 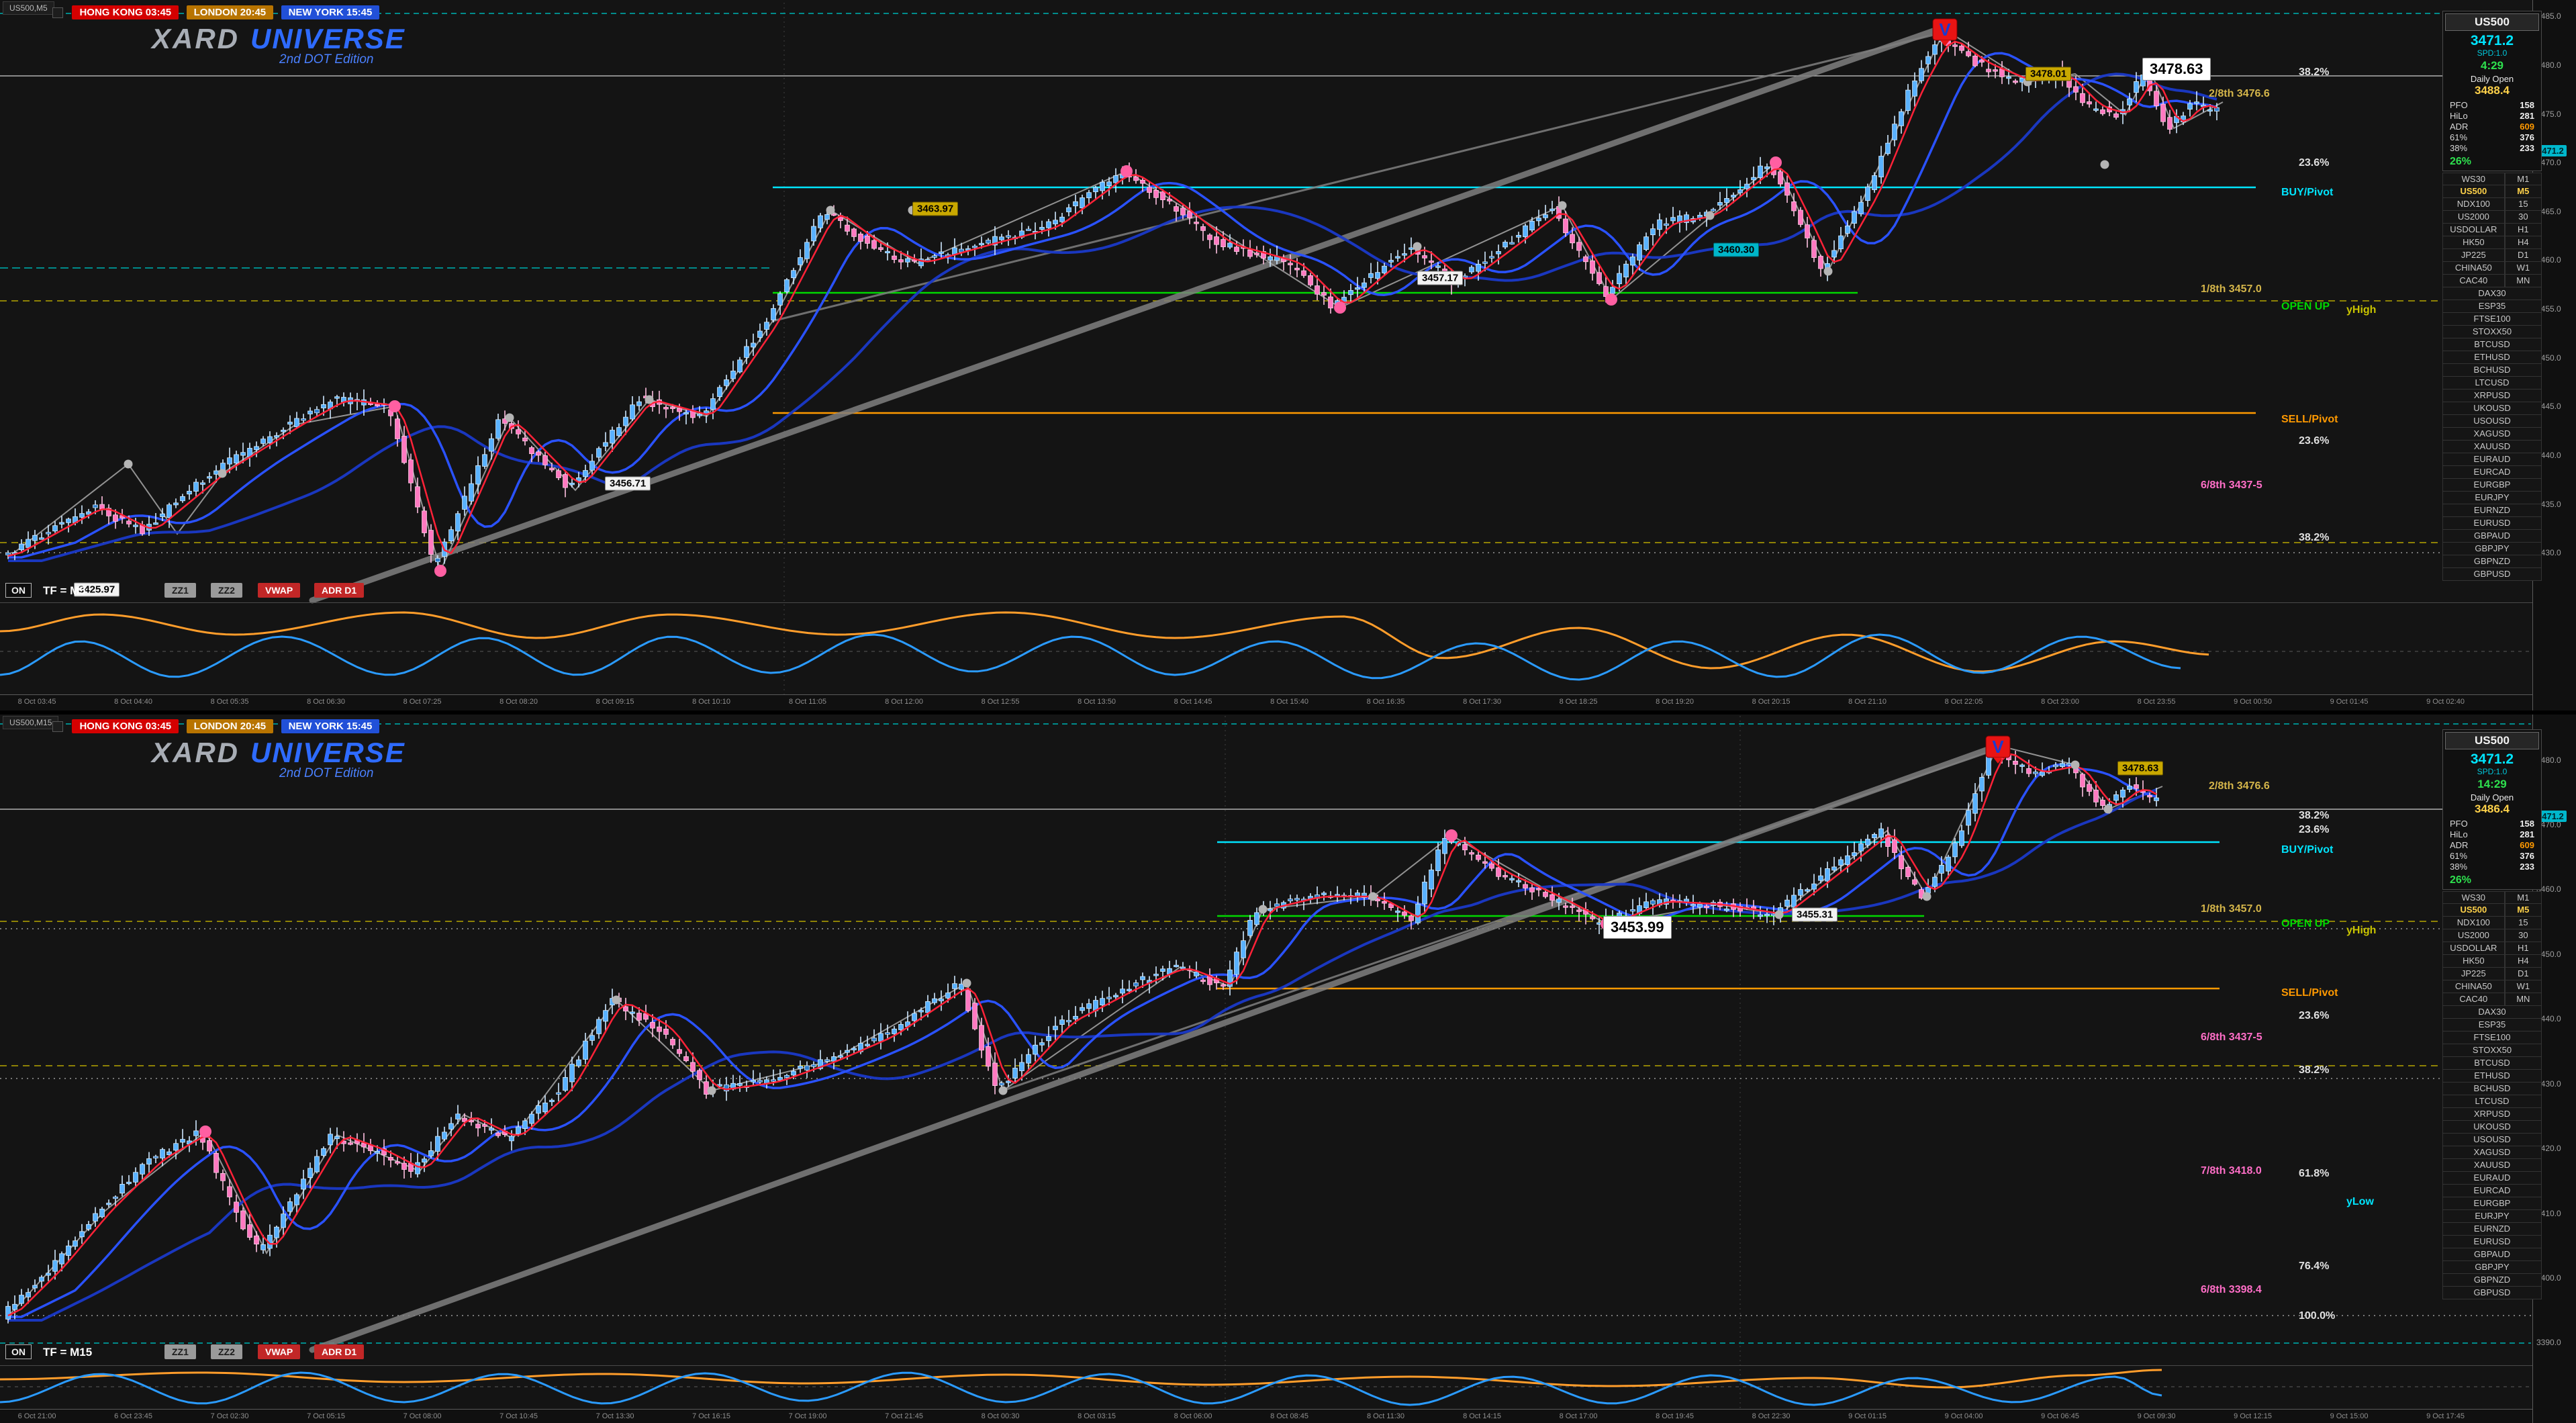 I want to click on mw-symbol-row-us500: US500 M5, so click(x=2492, y=191).